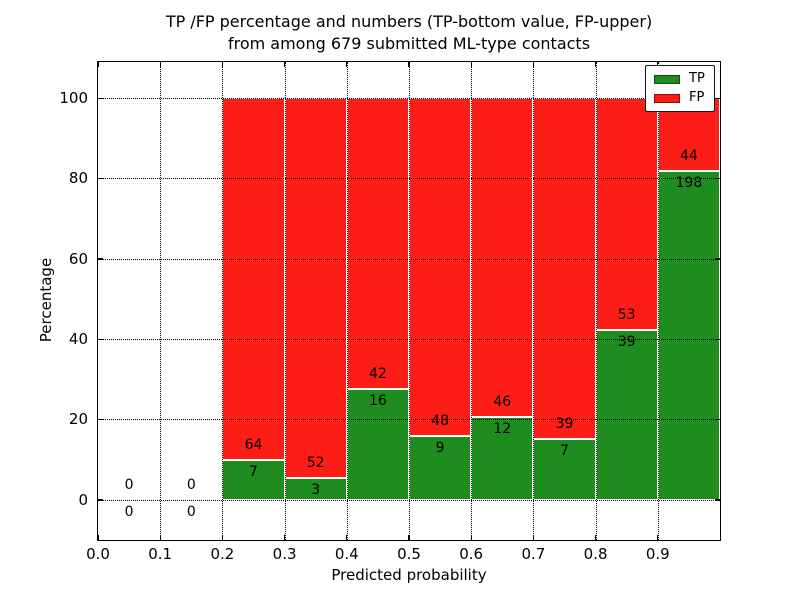  I want to click on x-tick-label: 0.6, so click(471, 554).